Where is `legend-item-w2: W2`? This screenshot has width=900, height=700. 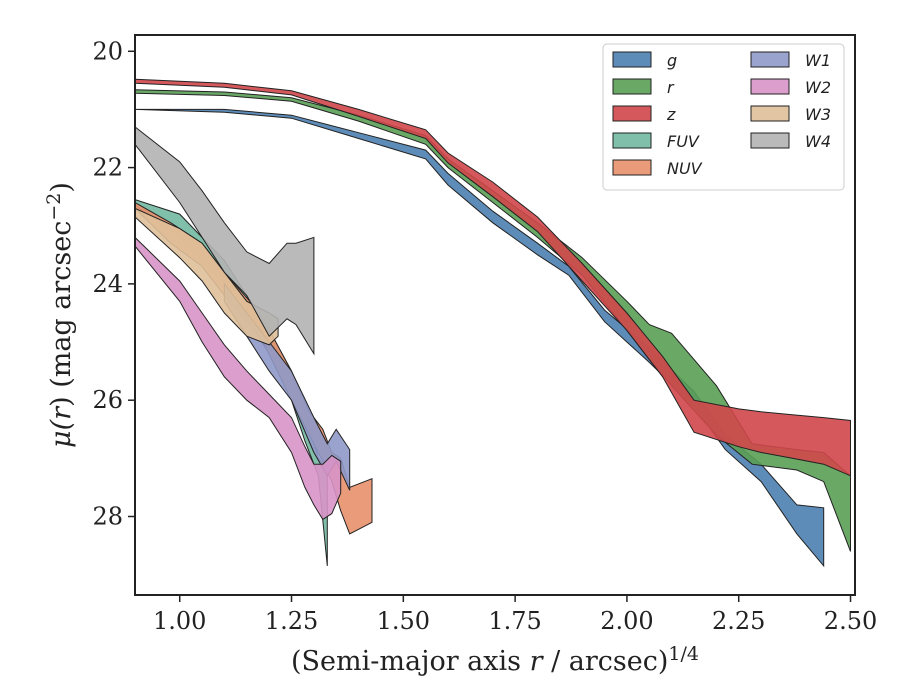
legend-item-w2: W2 is located at coordinates (790, 87).